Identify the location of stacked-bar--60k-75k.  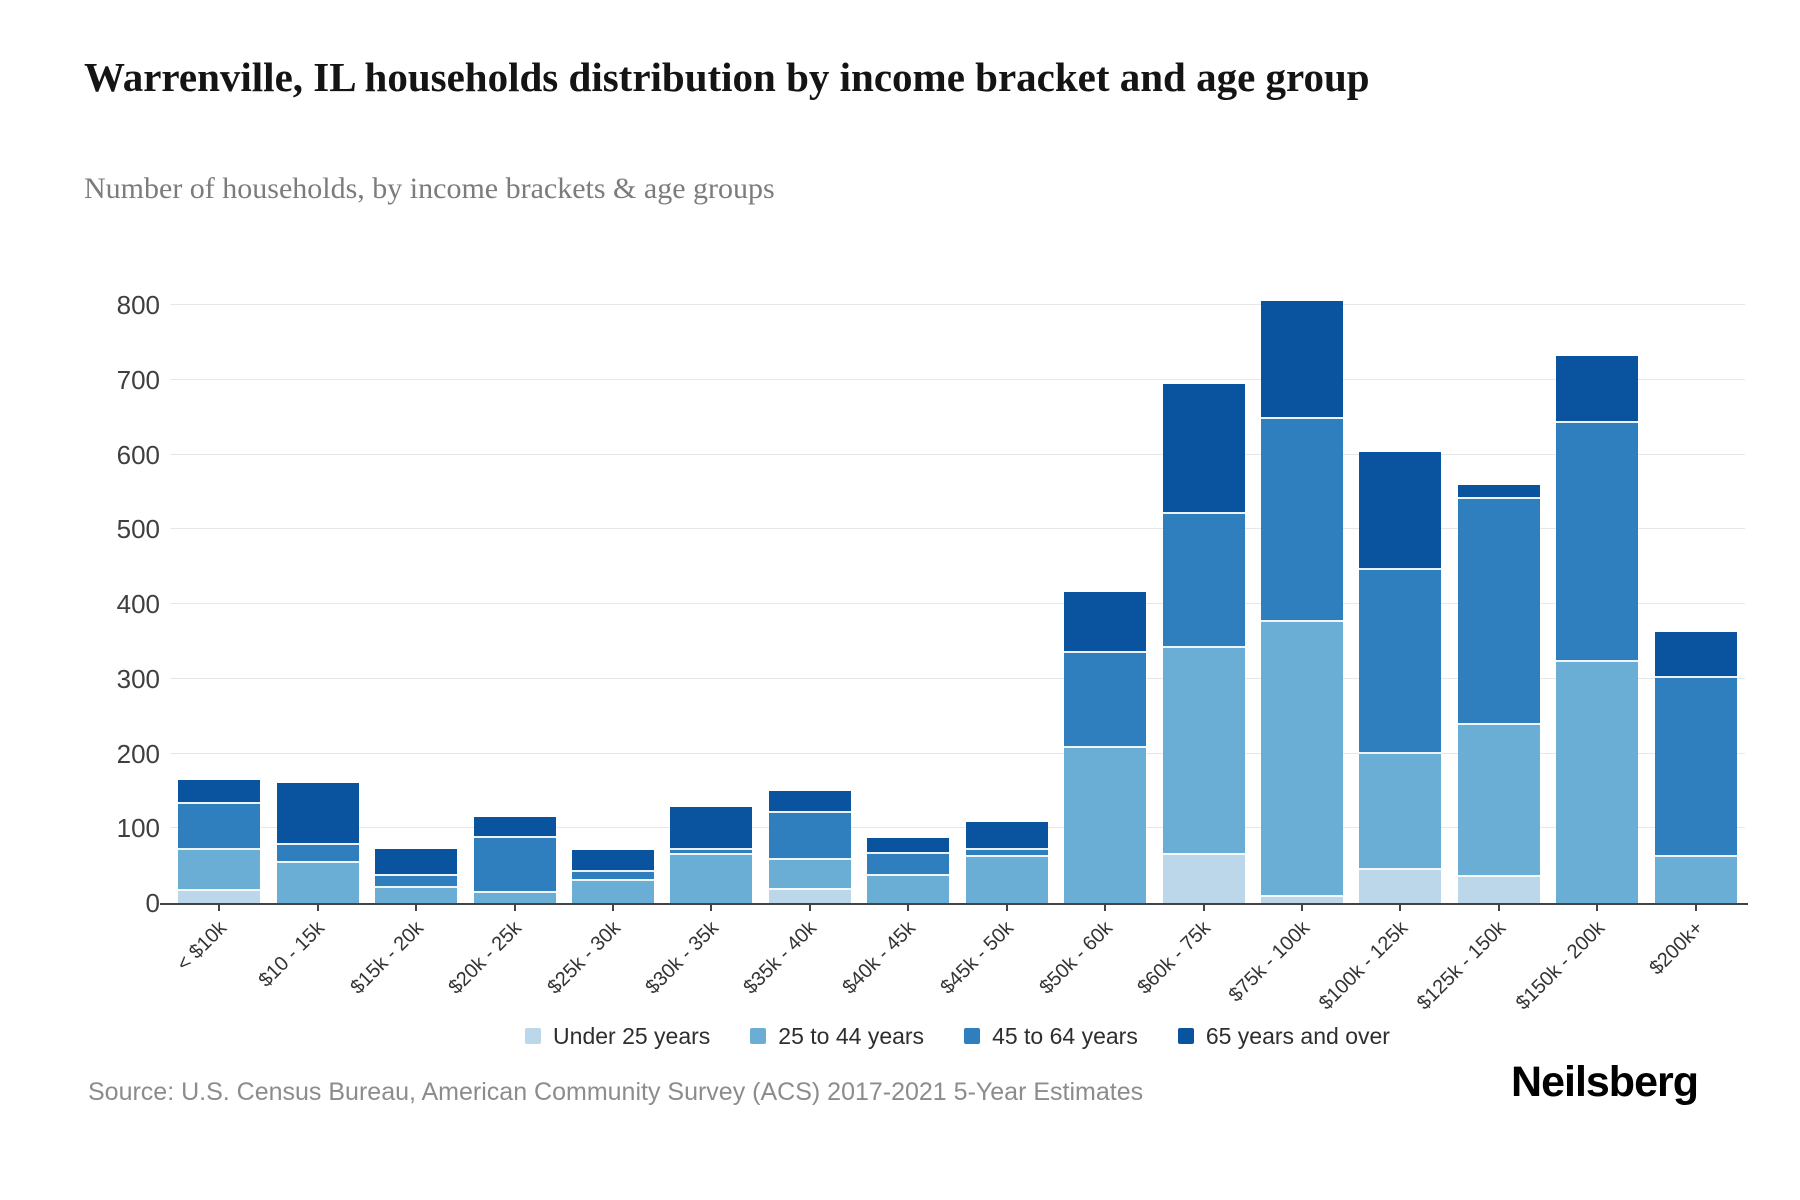
(1203, 643).